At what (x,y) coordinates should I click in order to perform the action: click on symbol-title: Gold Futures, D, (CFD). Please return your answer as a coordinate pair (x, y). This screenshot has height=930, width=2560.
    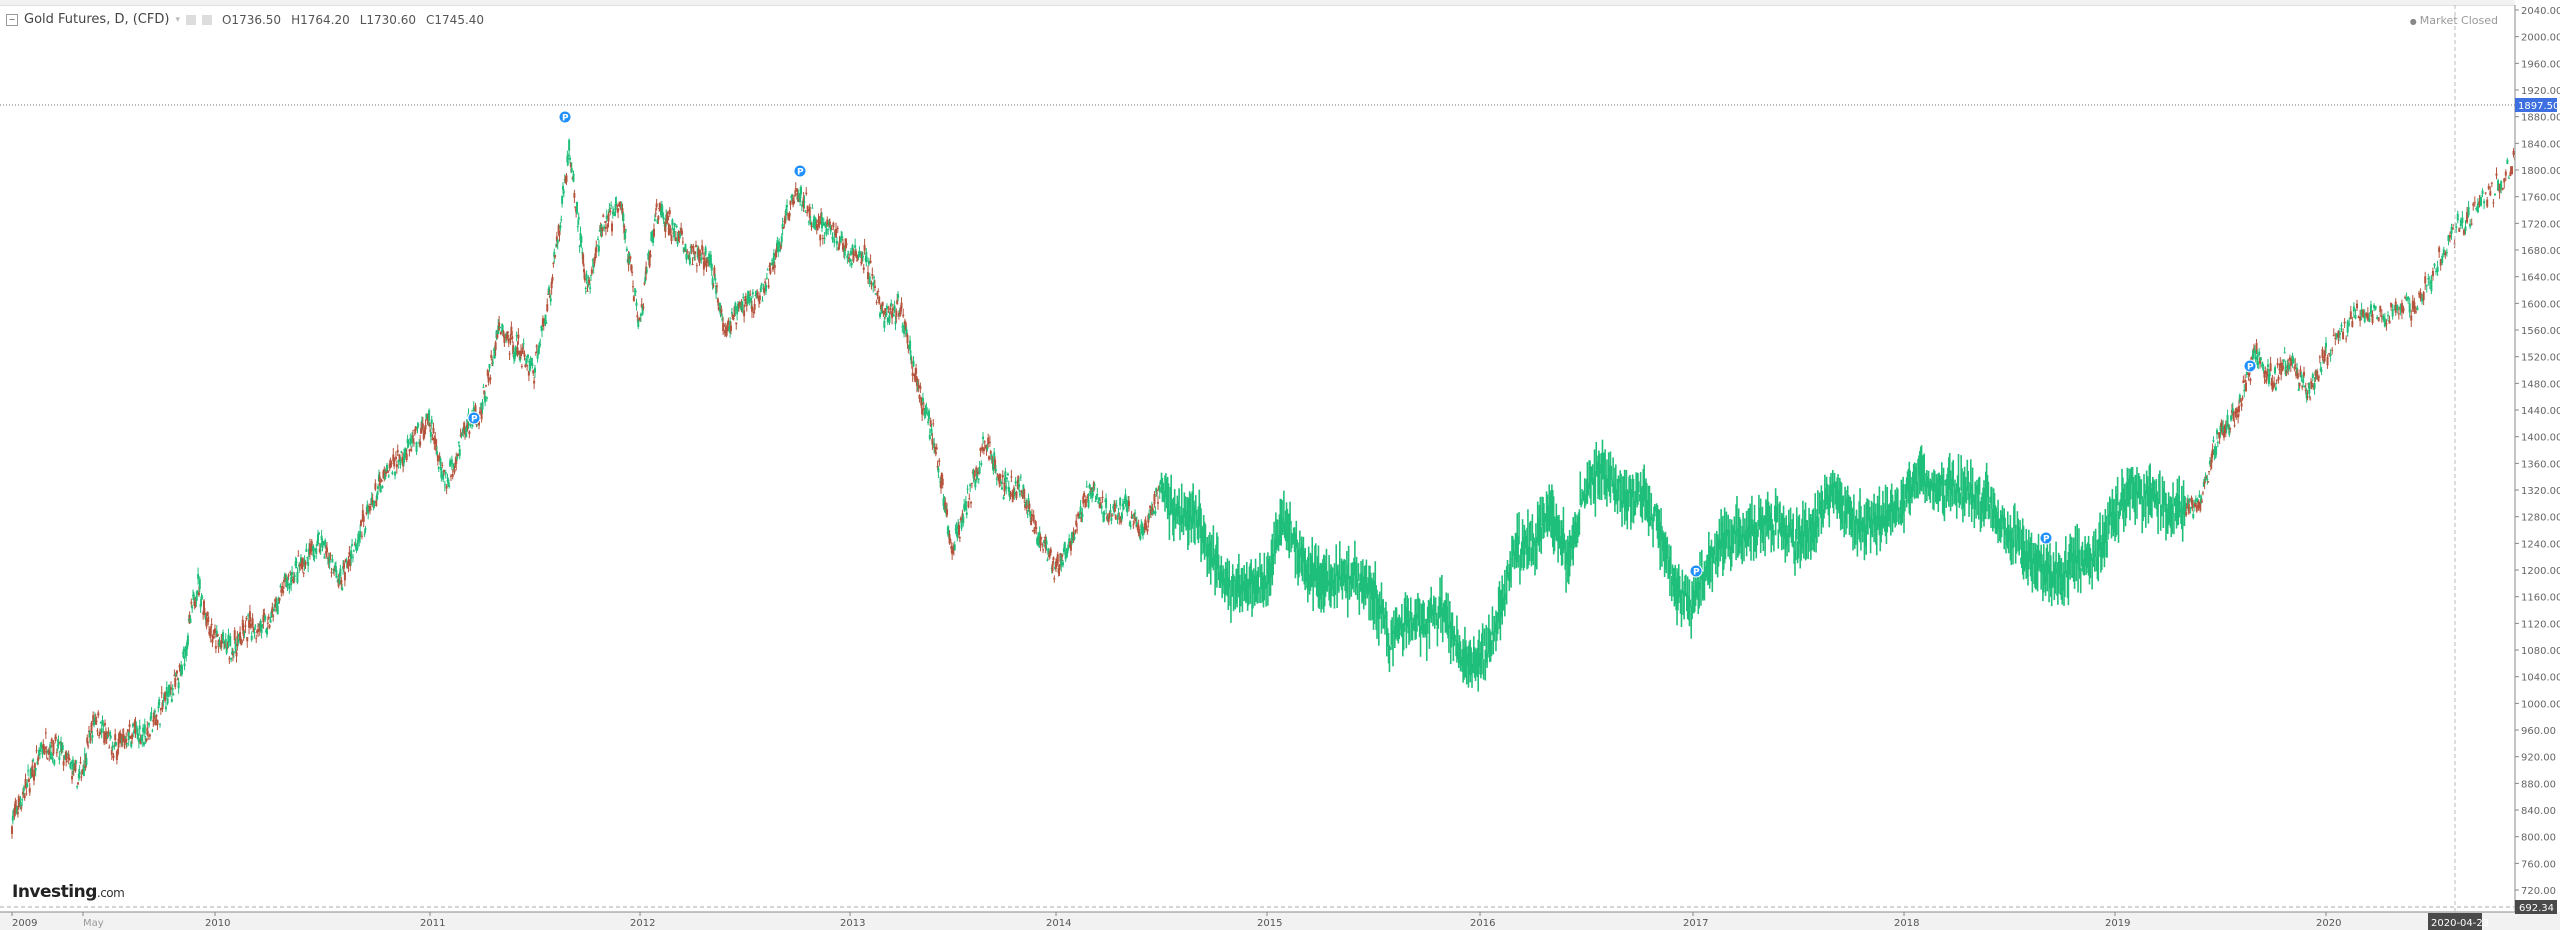
    Looking at the image, I should click on (97, 19).